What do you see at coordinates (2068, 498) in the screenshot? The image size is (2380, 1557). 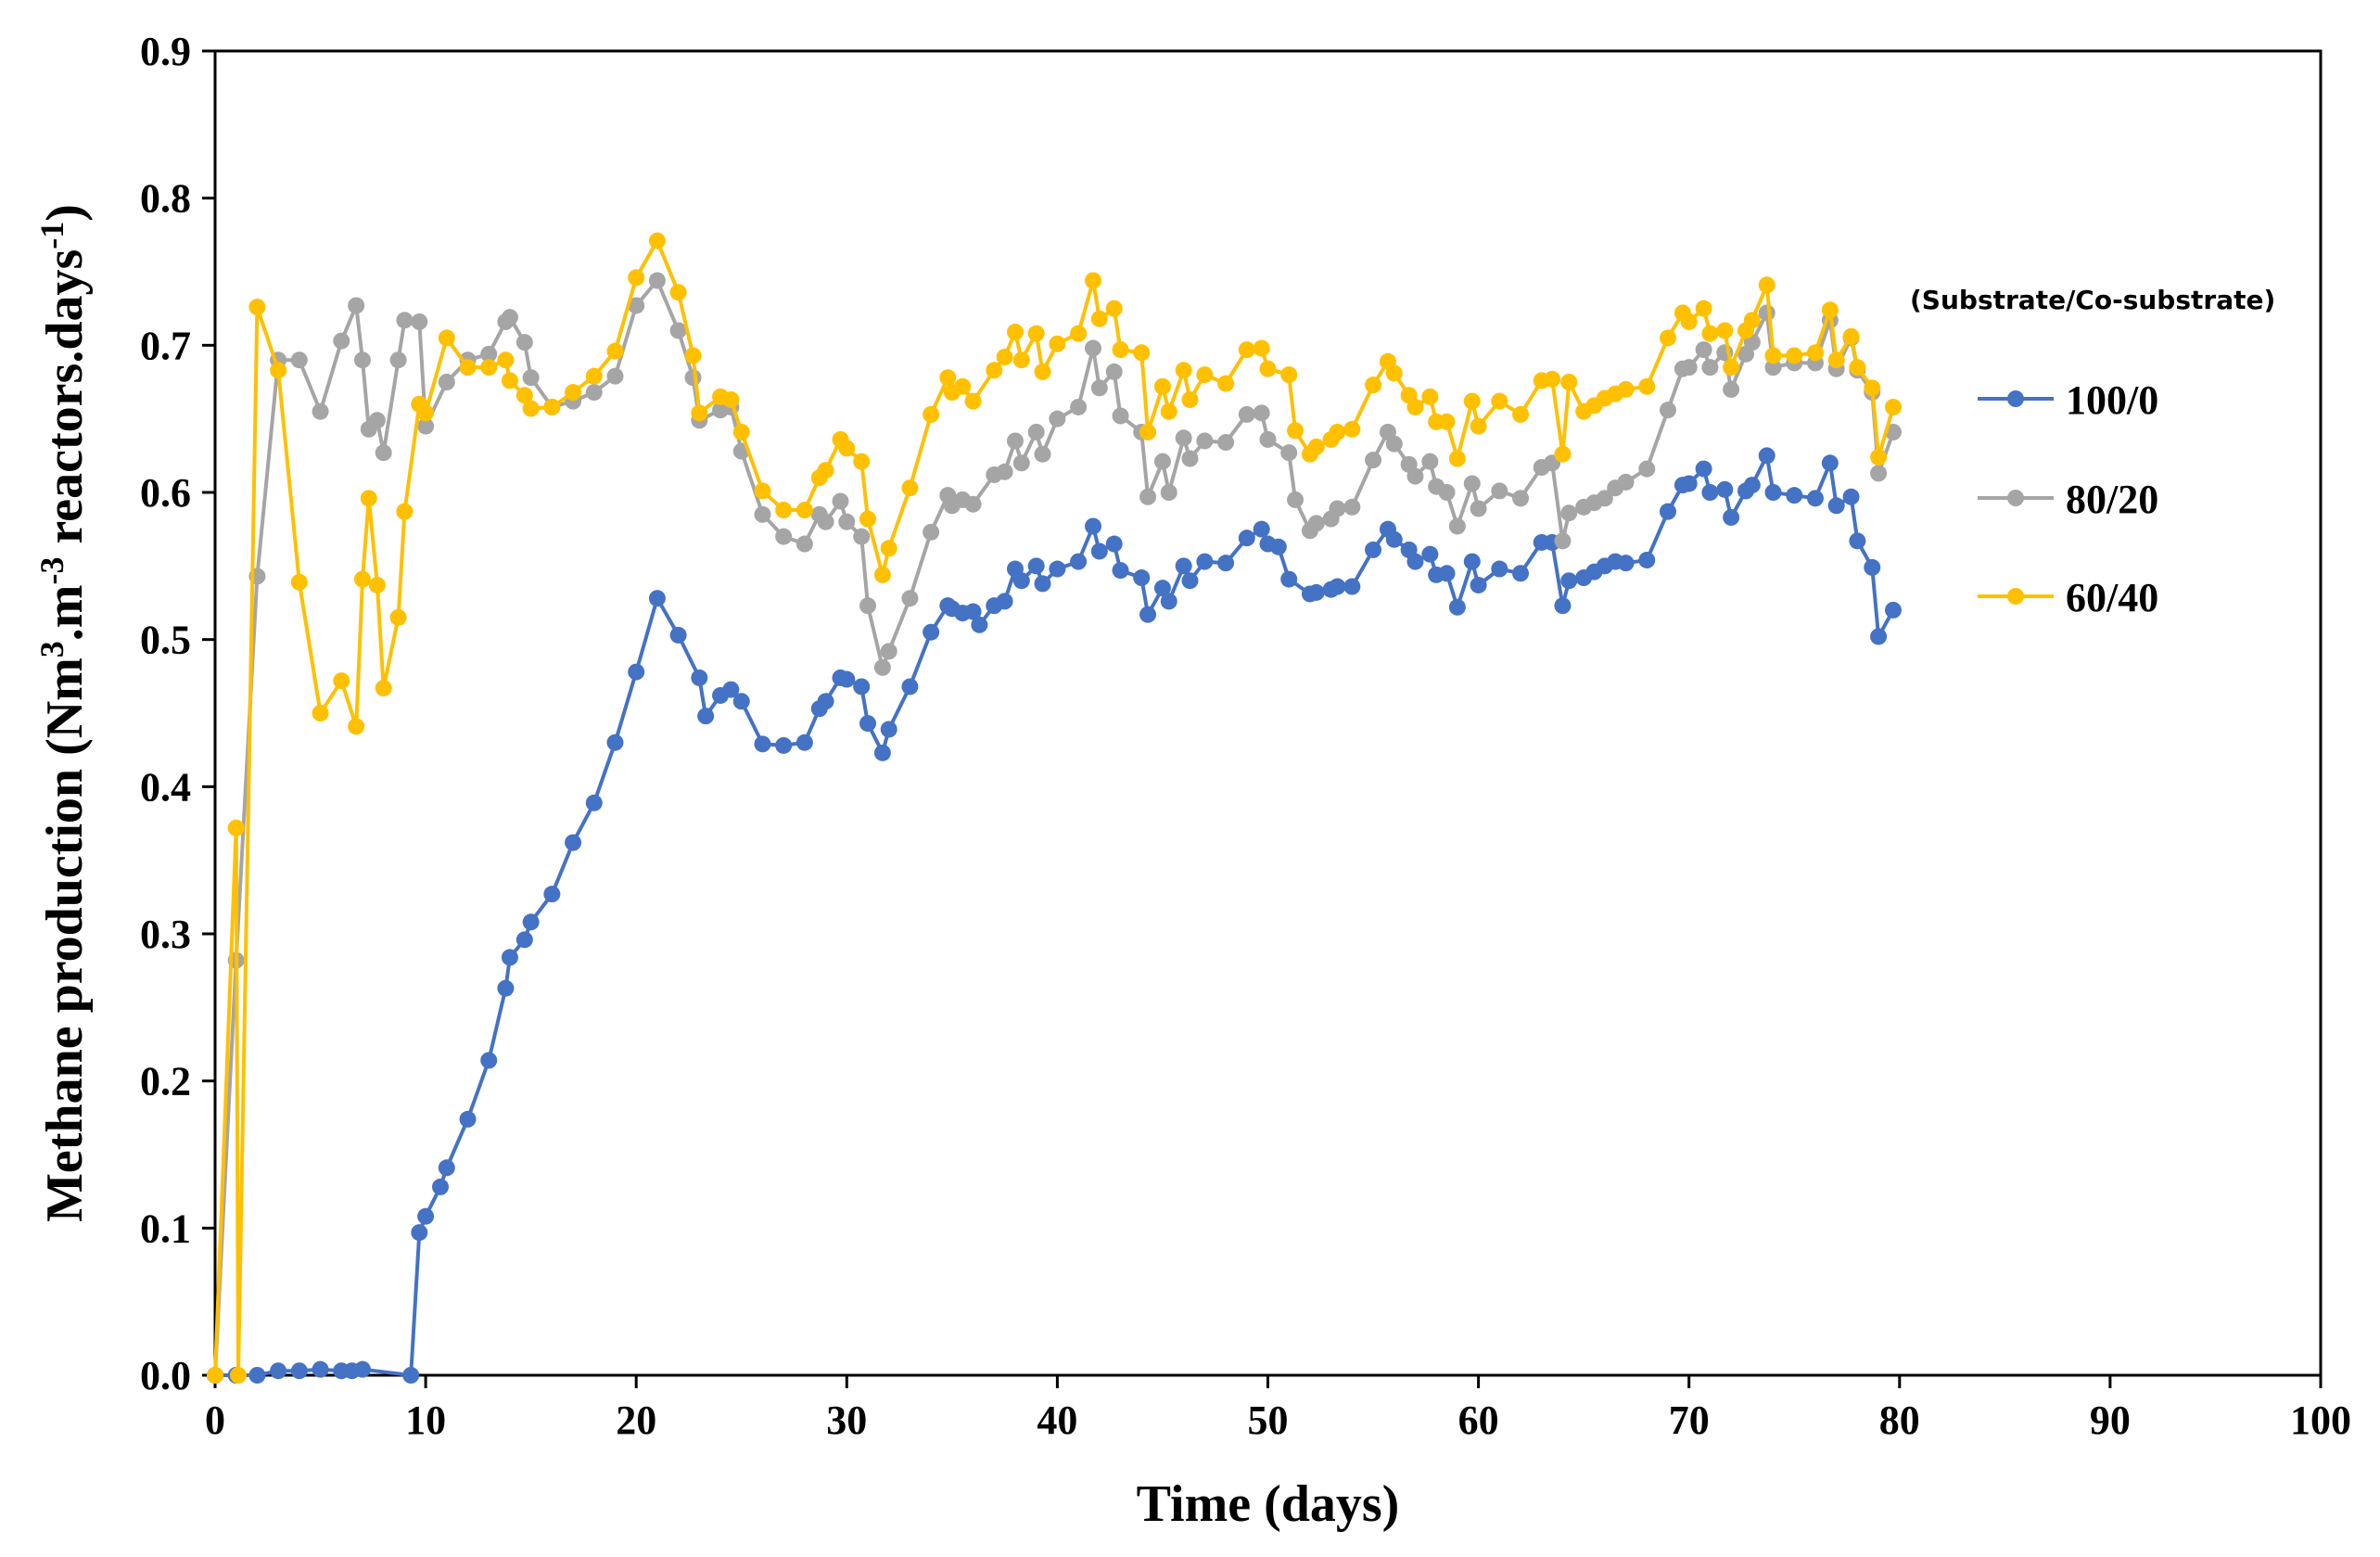 I see `legend-items: 100/0 80/20 60/40` at bounding box center [2068, 498].